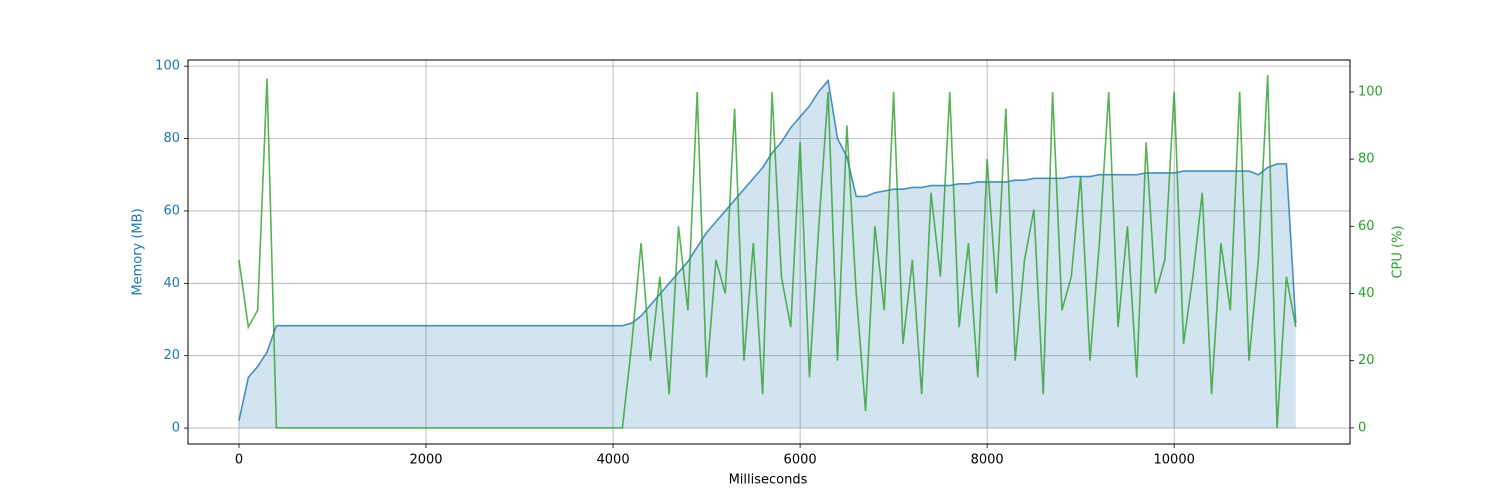  Describe the element at coordinates (1366, 293) in the screenshot. I see `y2-tick-label: 40` at that location.